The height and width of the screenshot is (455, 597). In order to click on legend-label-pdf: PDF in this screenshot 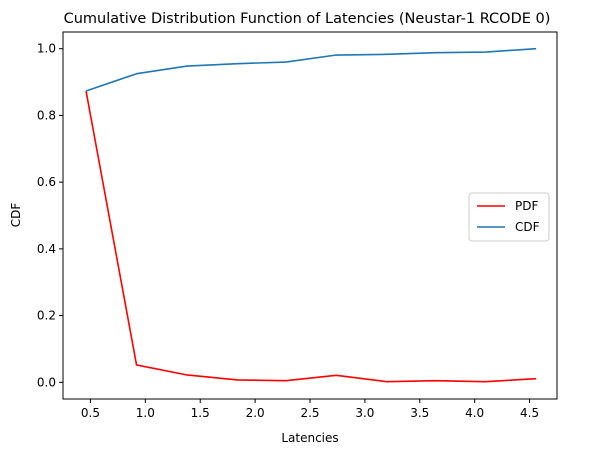, I will do `click(526, 206)`.